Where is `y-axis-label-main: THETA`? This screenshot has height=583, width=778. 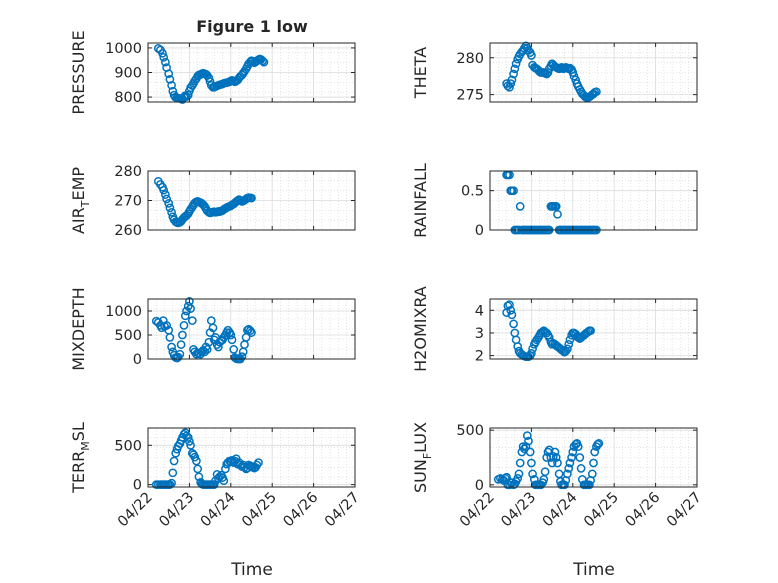
y-axis-label-main: THETA is located at coordinates (420, 73).